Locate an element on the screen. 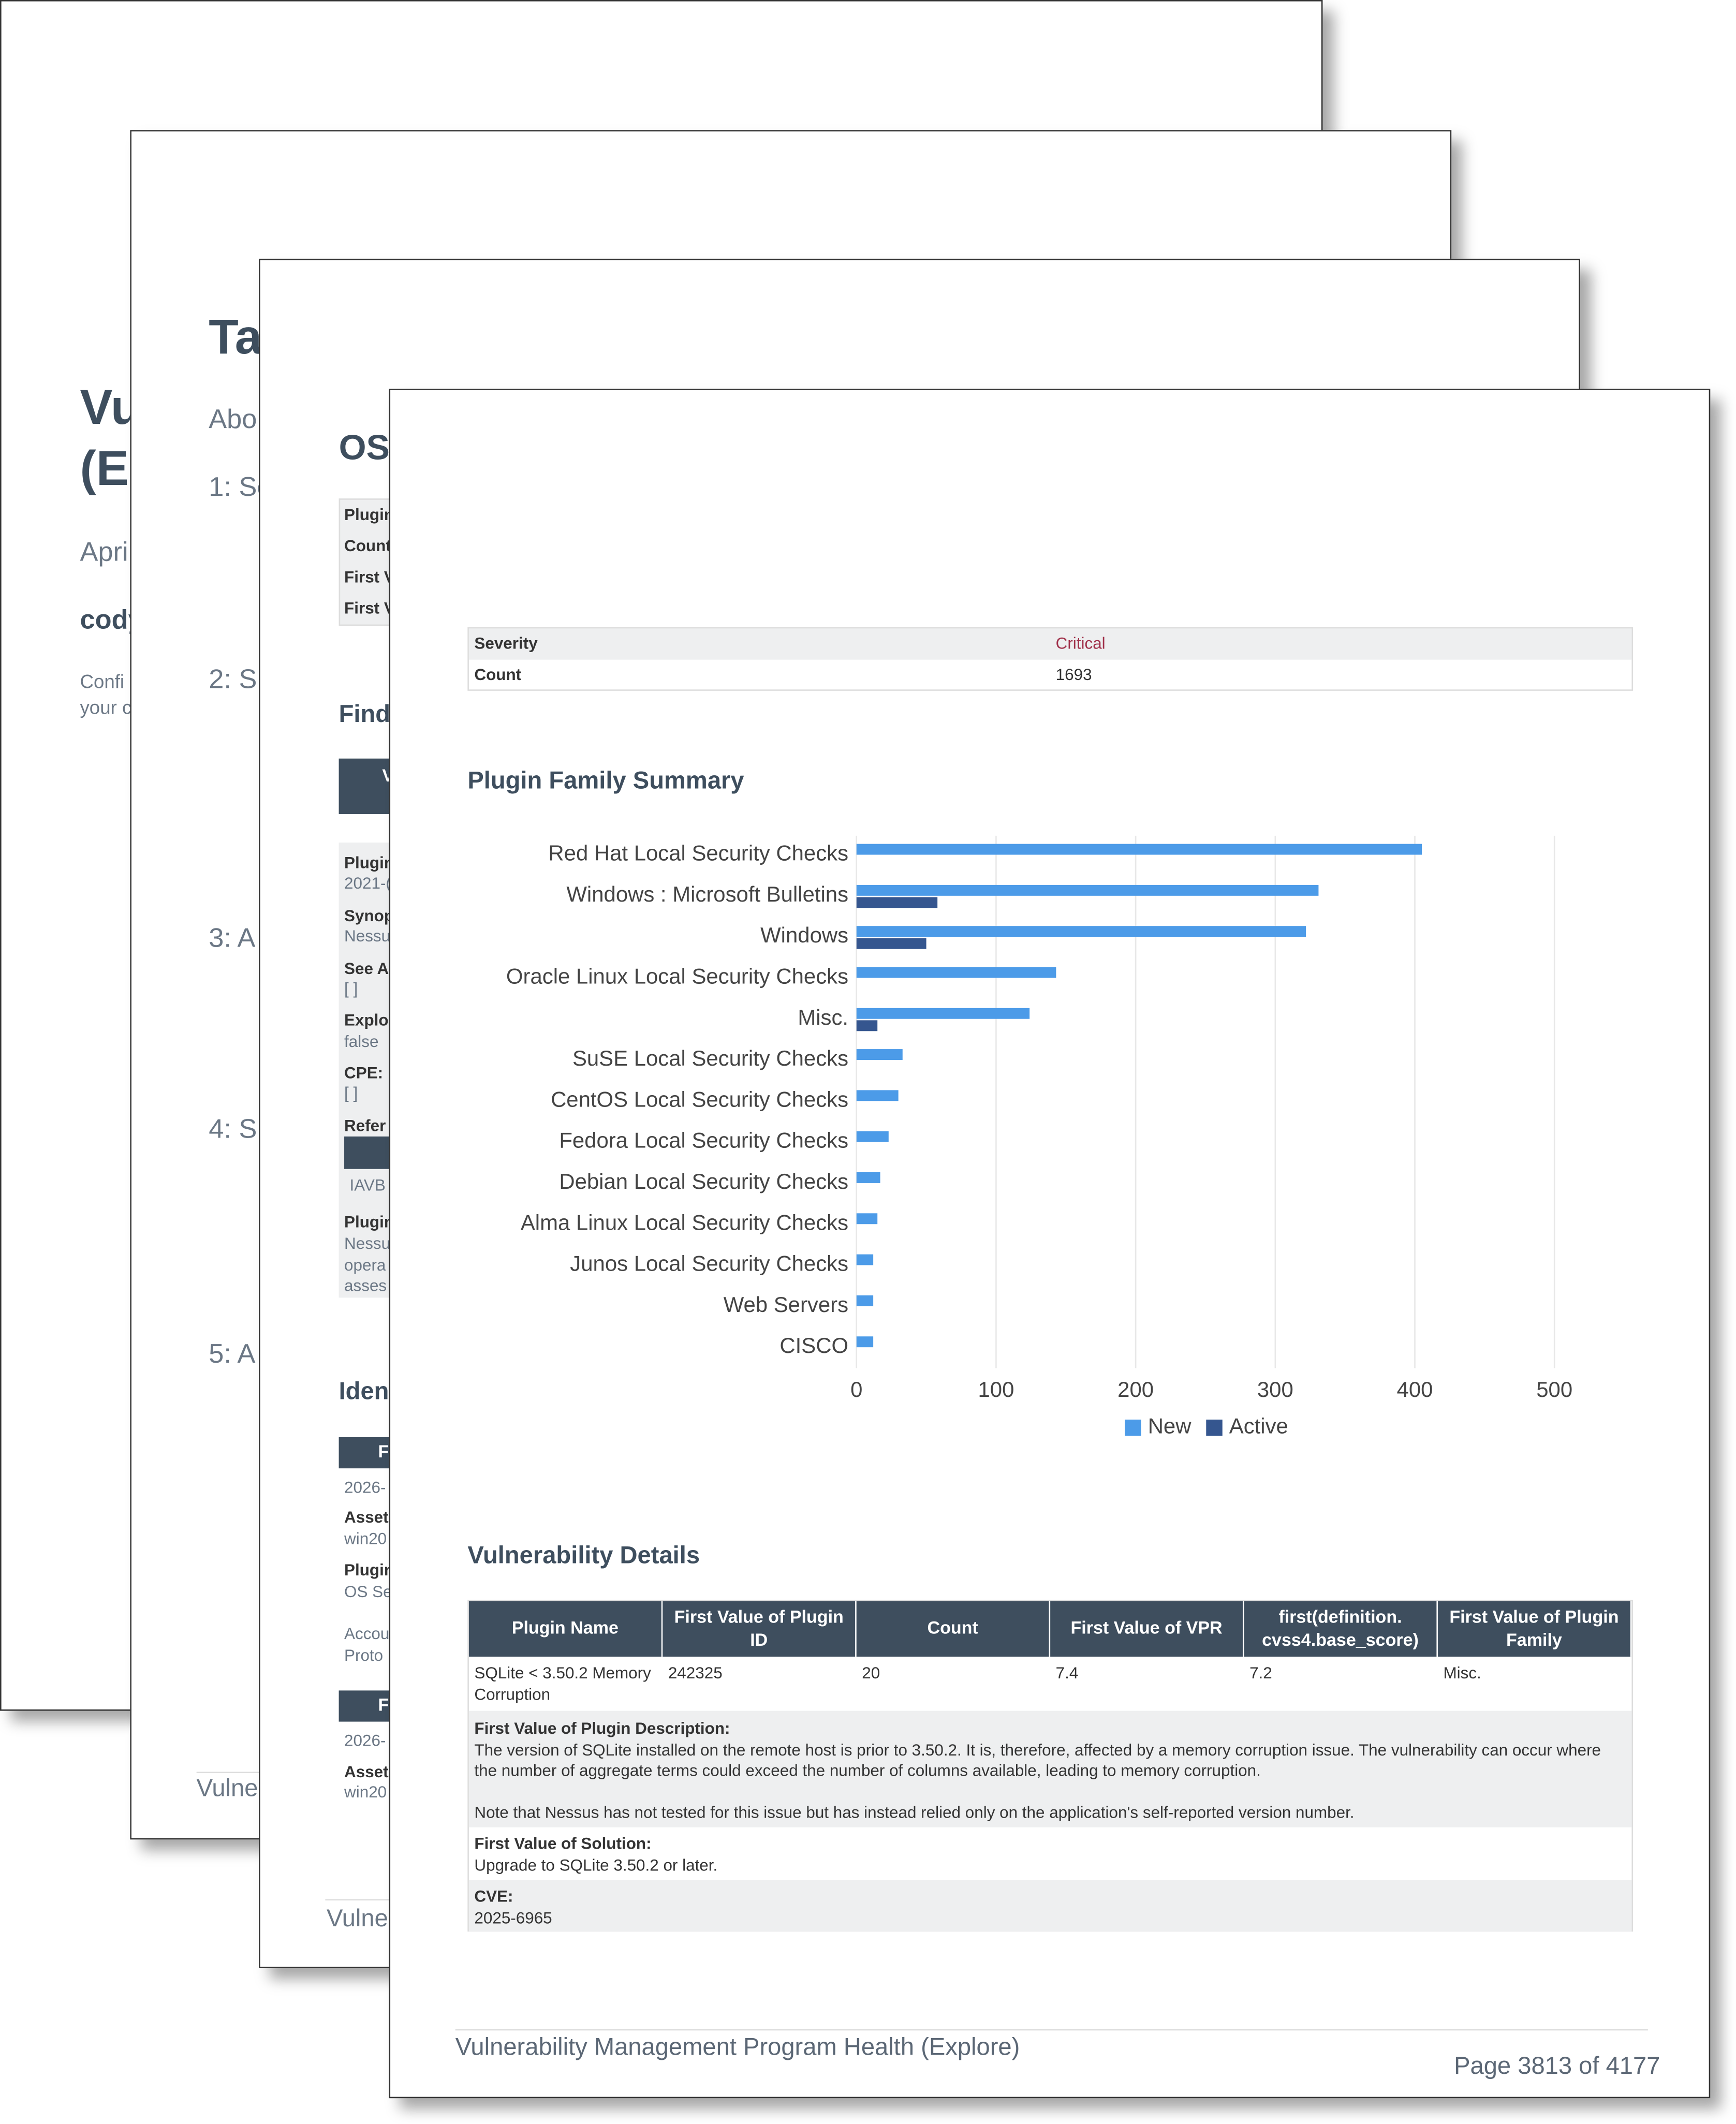  text-fragment: 5: A is located at coordinates (232, 1355).